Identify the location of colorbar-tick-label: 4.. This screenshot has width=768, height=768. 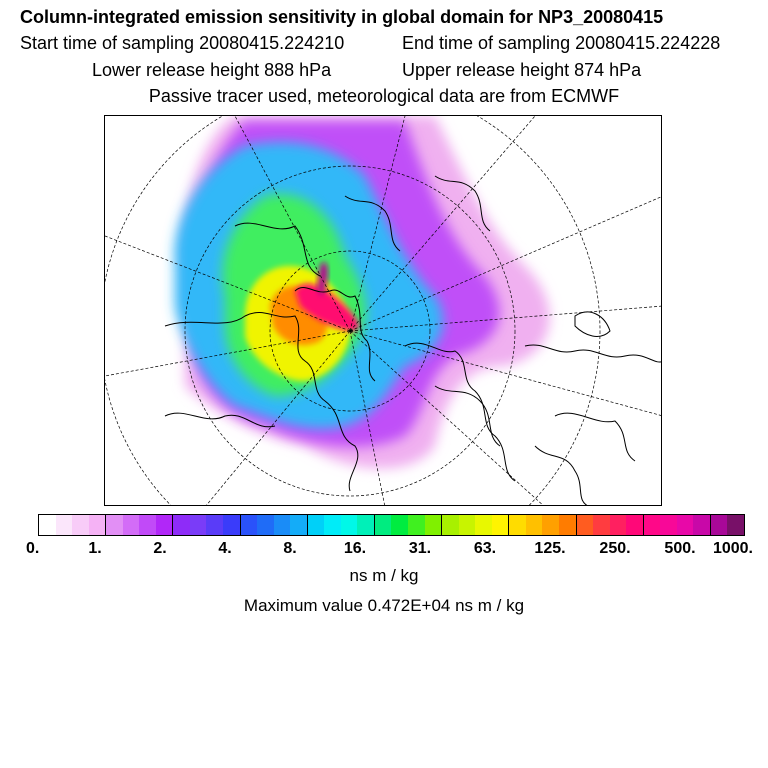
(225, 548).